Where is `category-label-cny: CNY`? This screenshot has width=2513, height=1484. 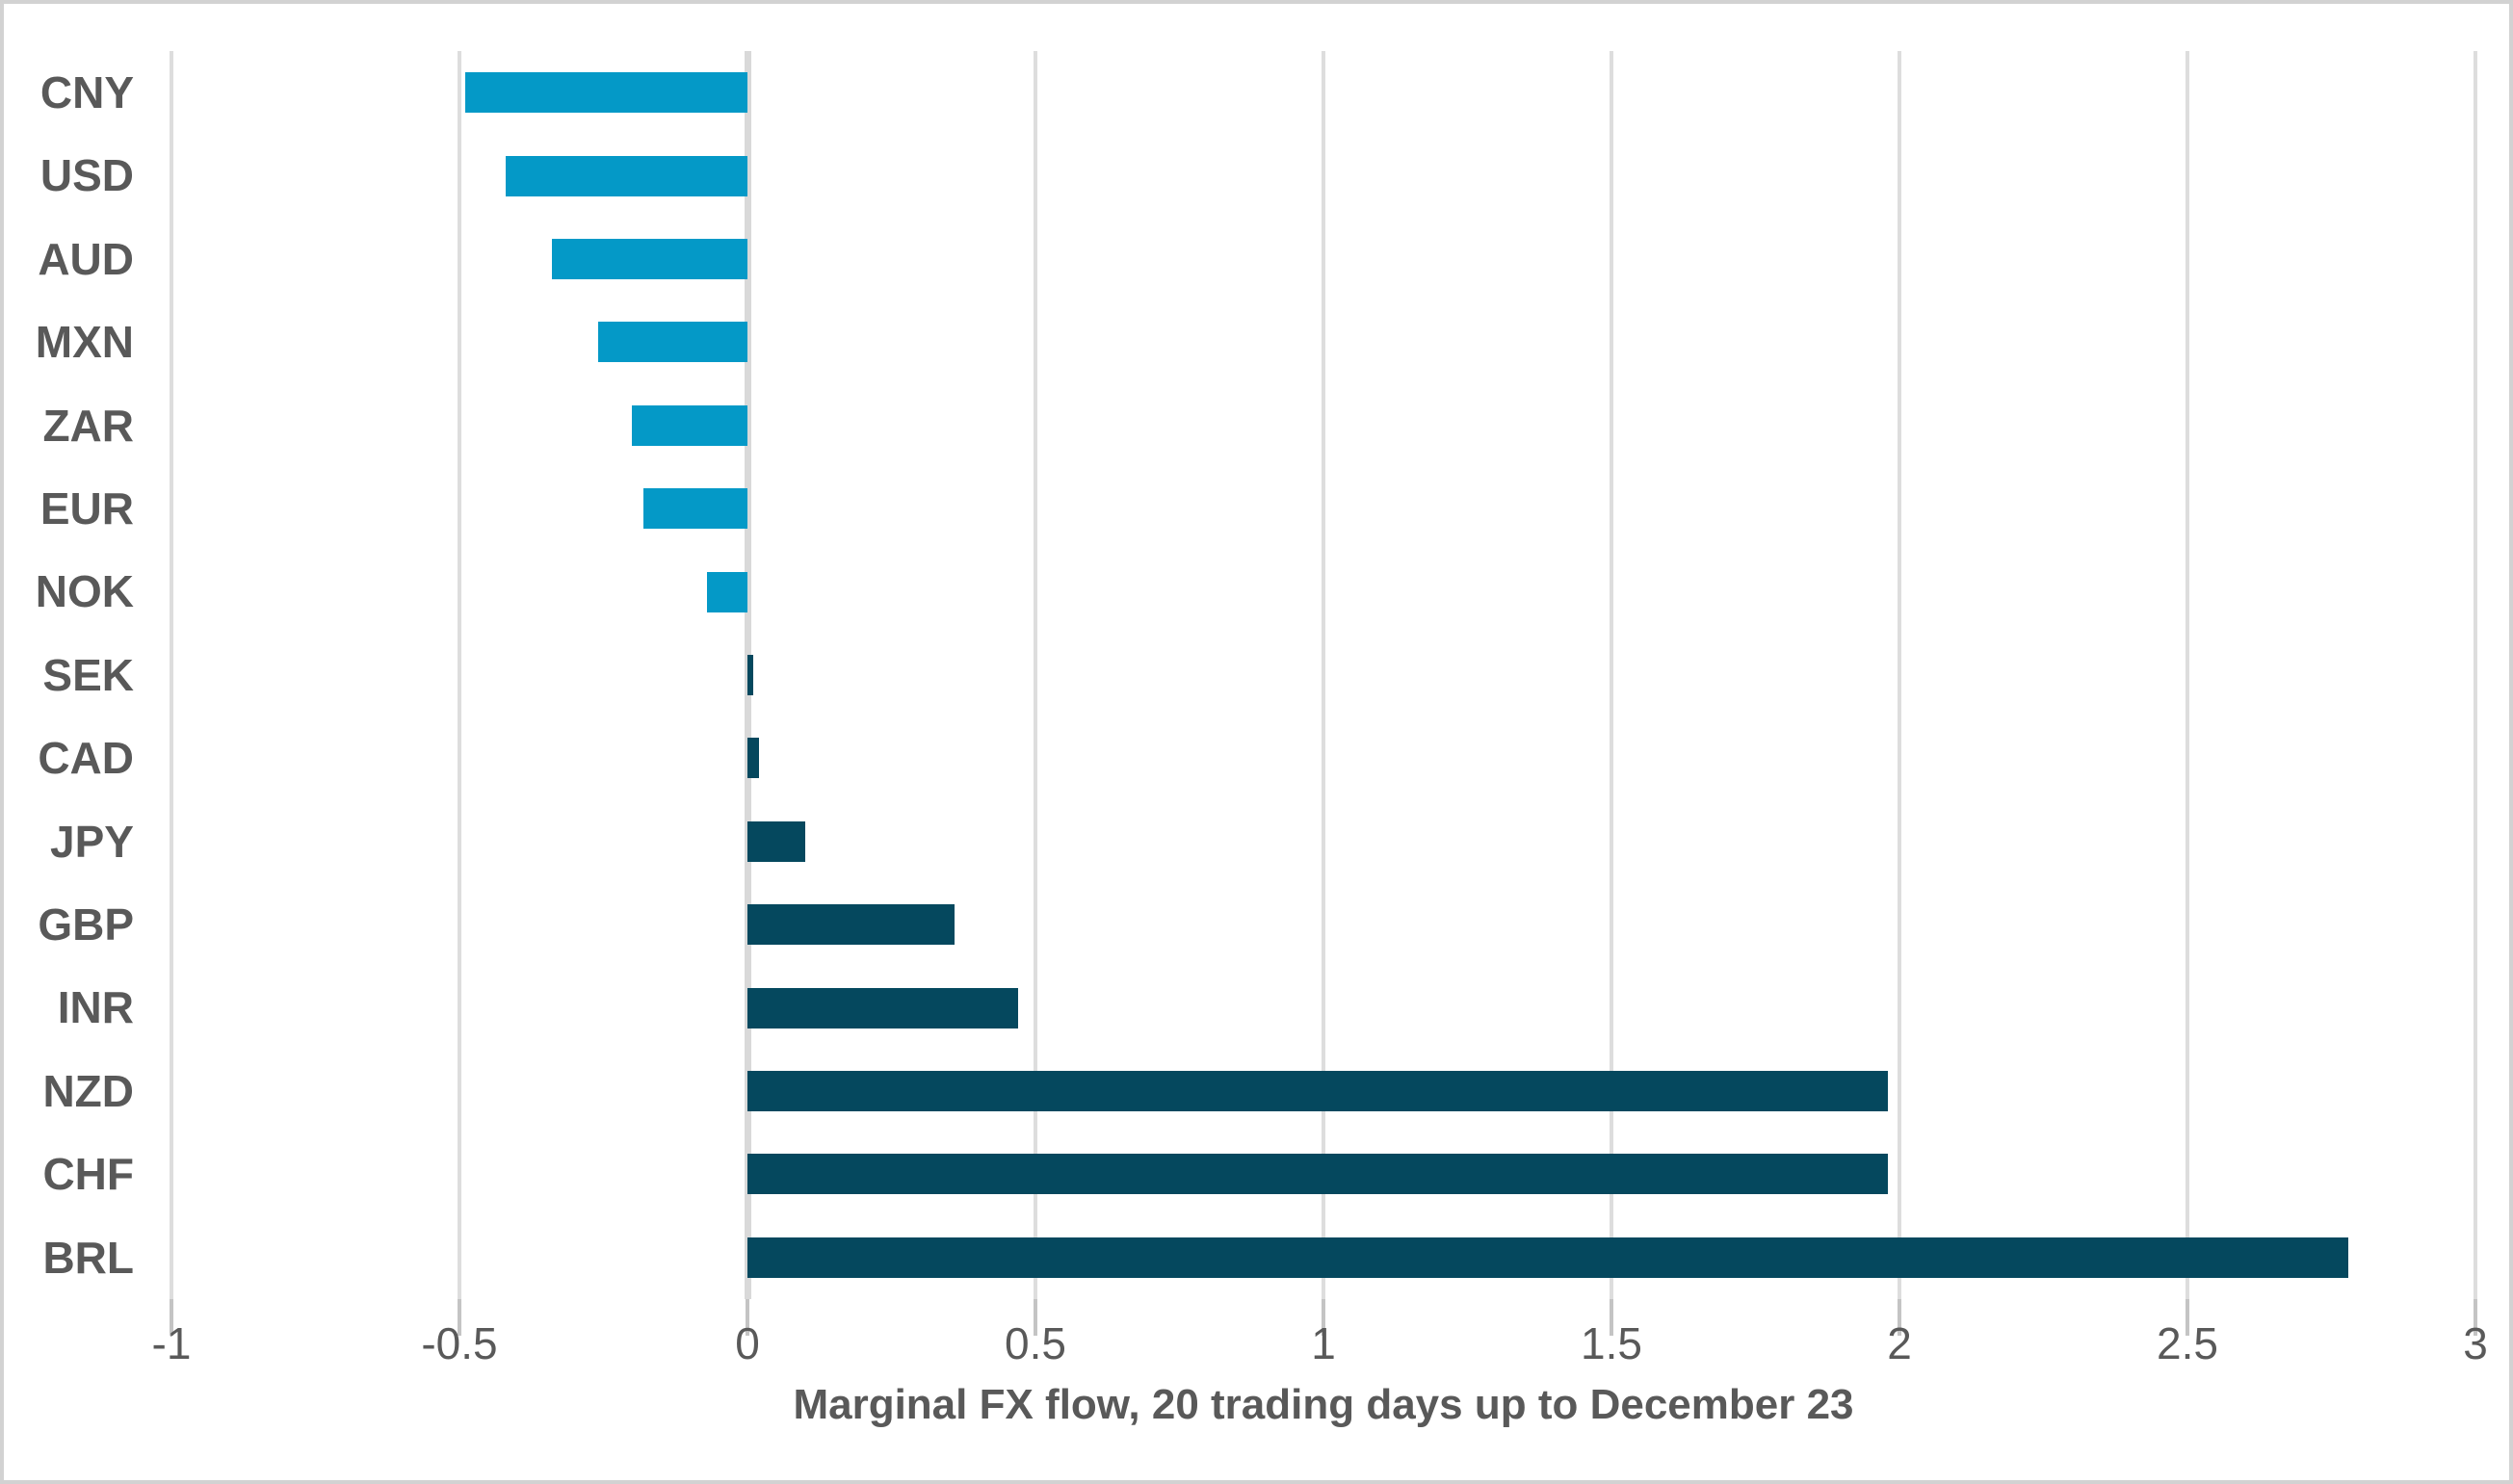
category-label-cny: CNY is located at coordinates (86, 92).